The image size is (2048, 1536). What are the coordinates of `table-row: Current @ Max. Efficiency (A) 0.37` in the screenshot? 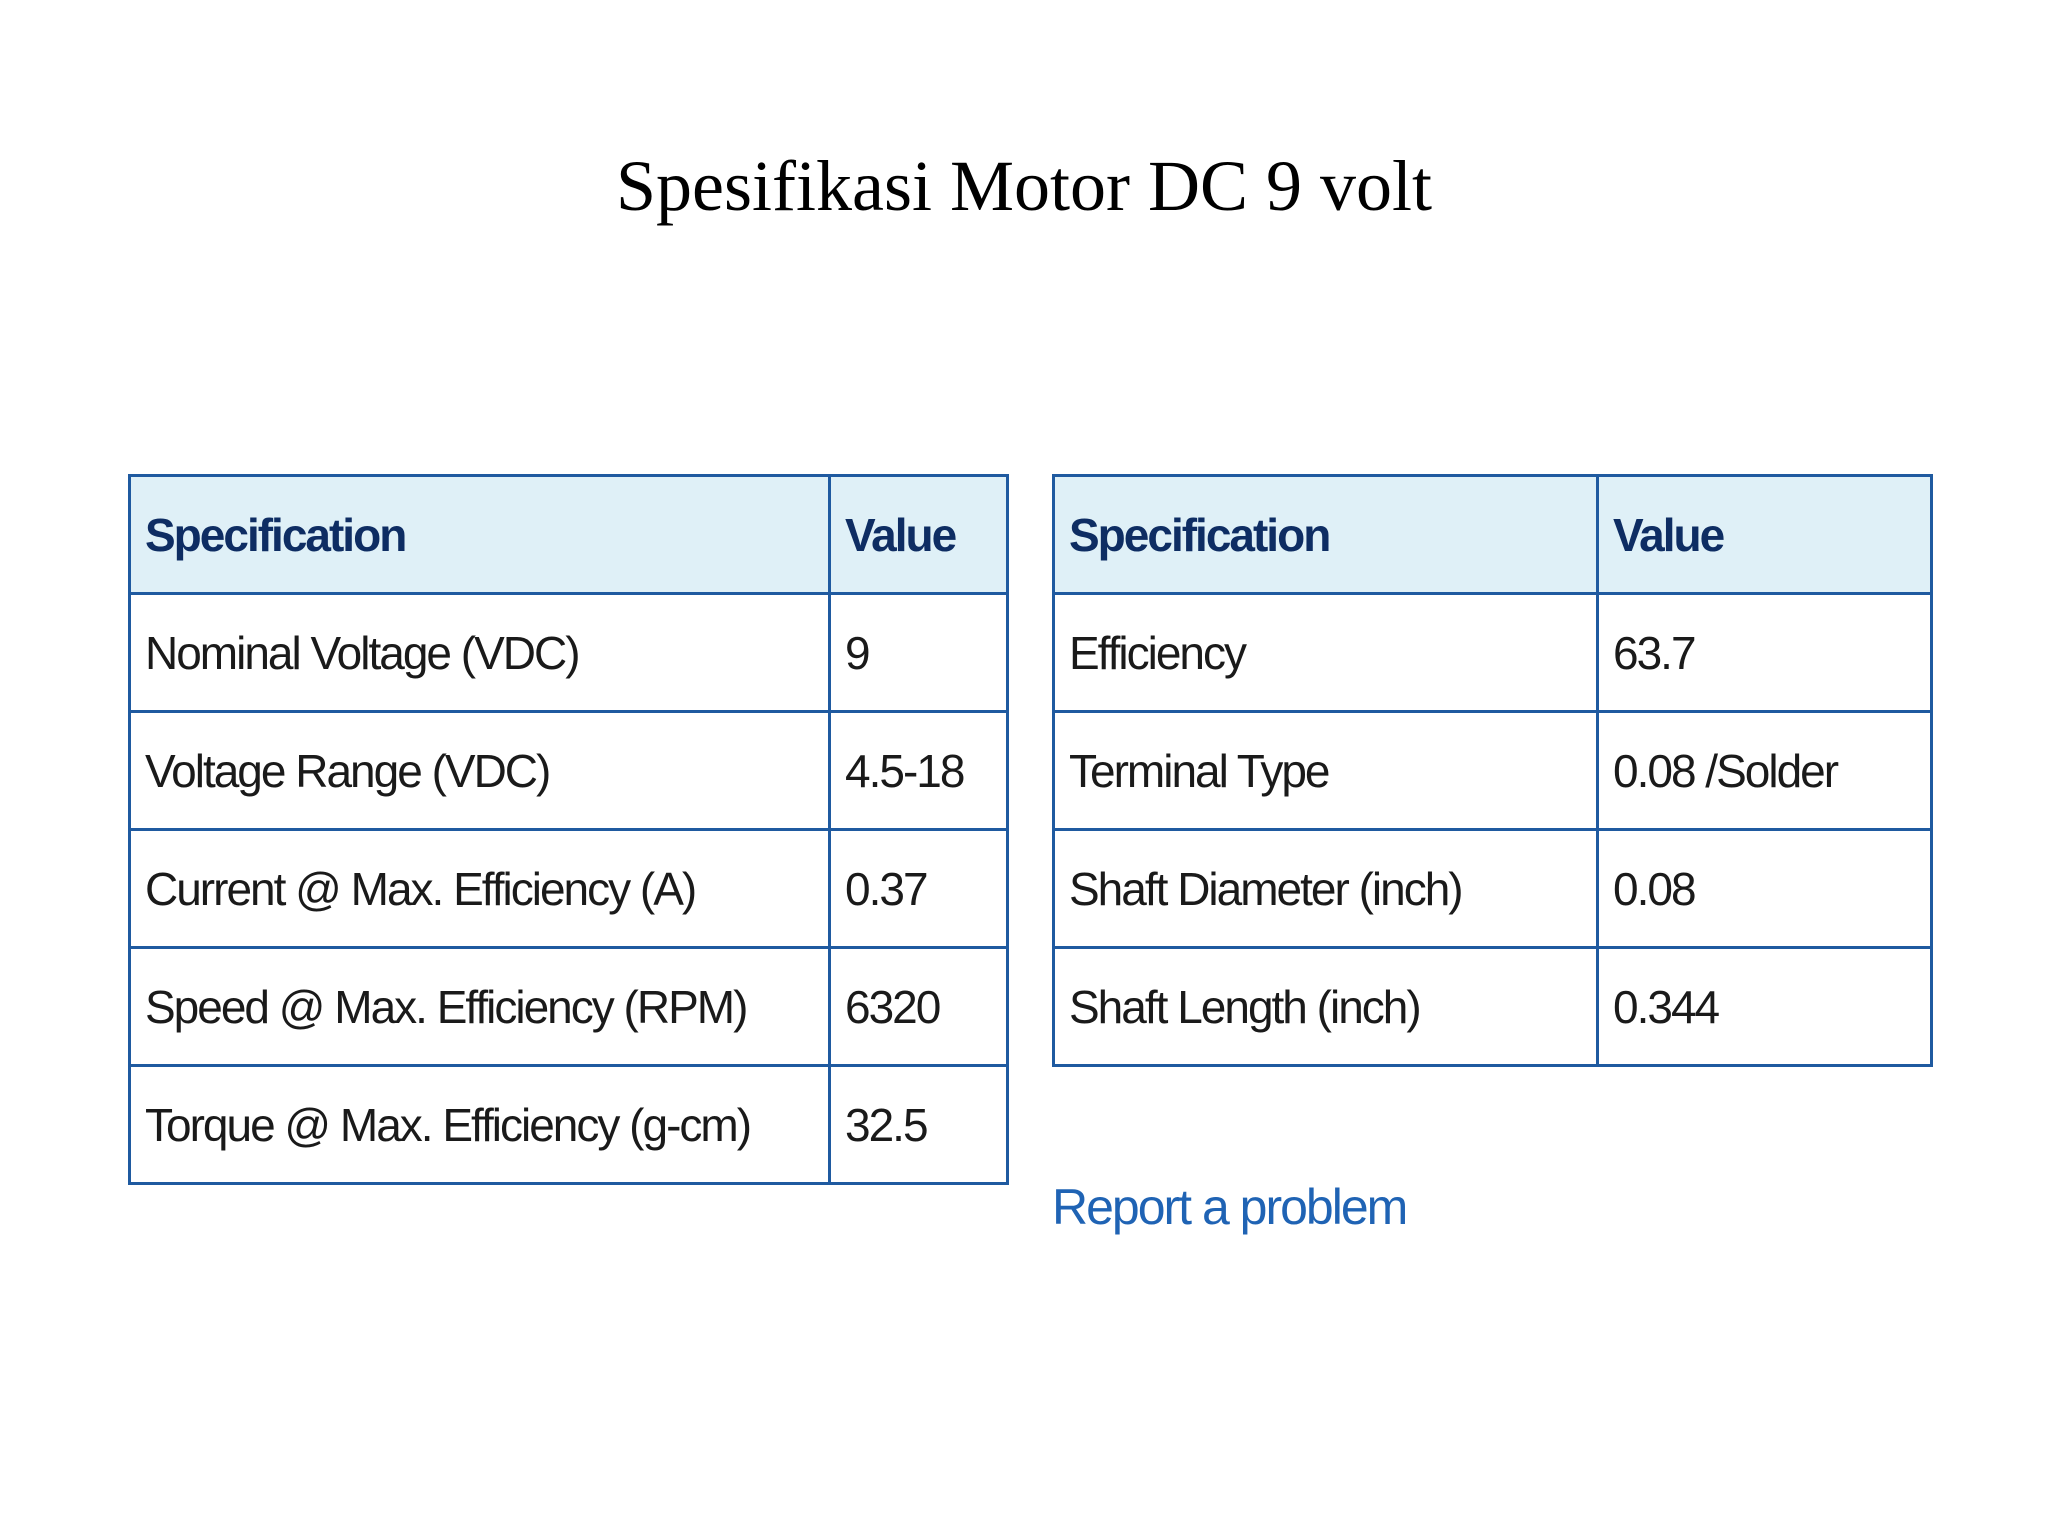 It's located at (568, 888).